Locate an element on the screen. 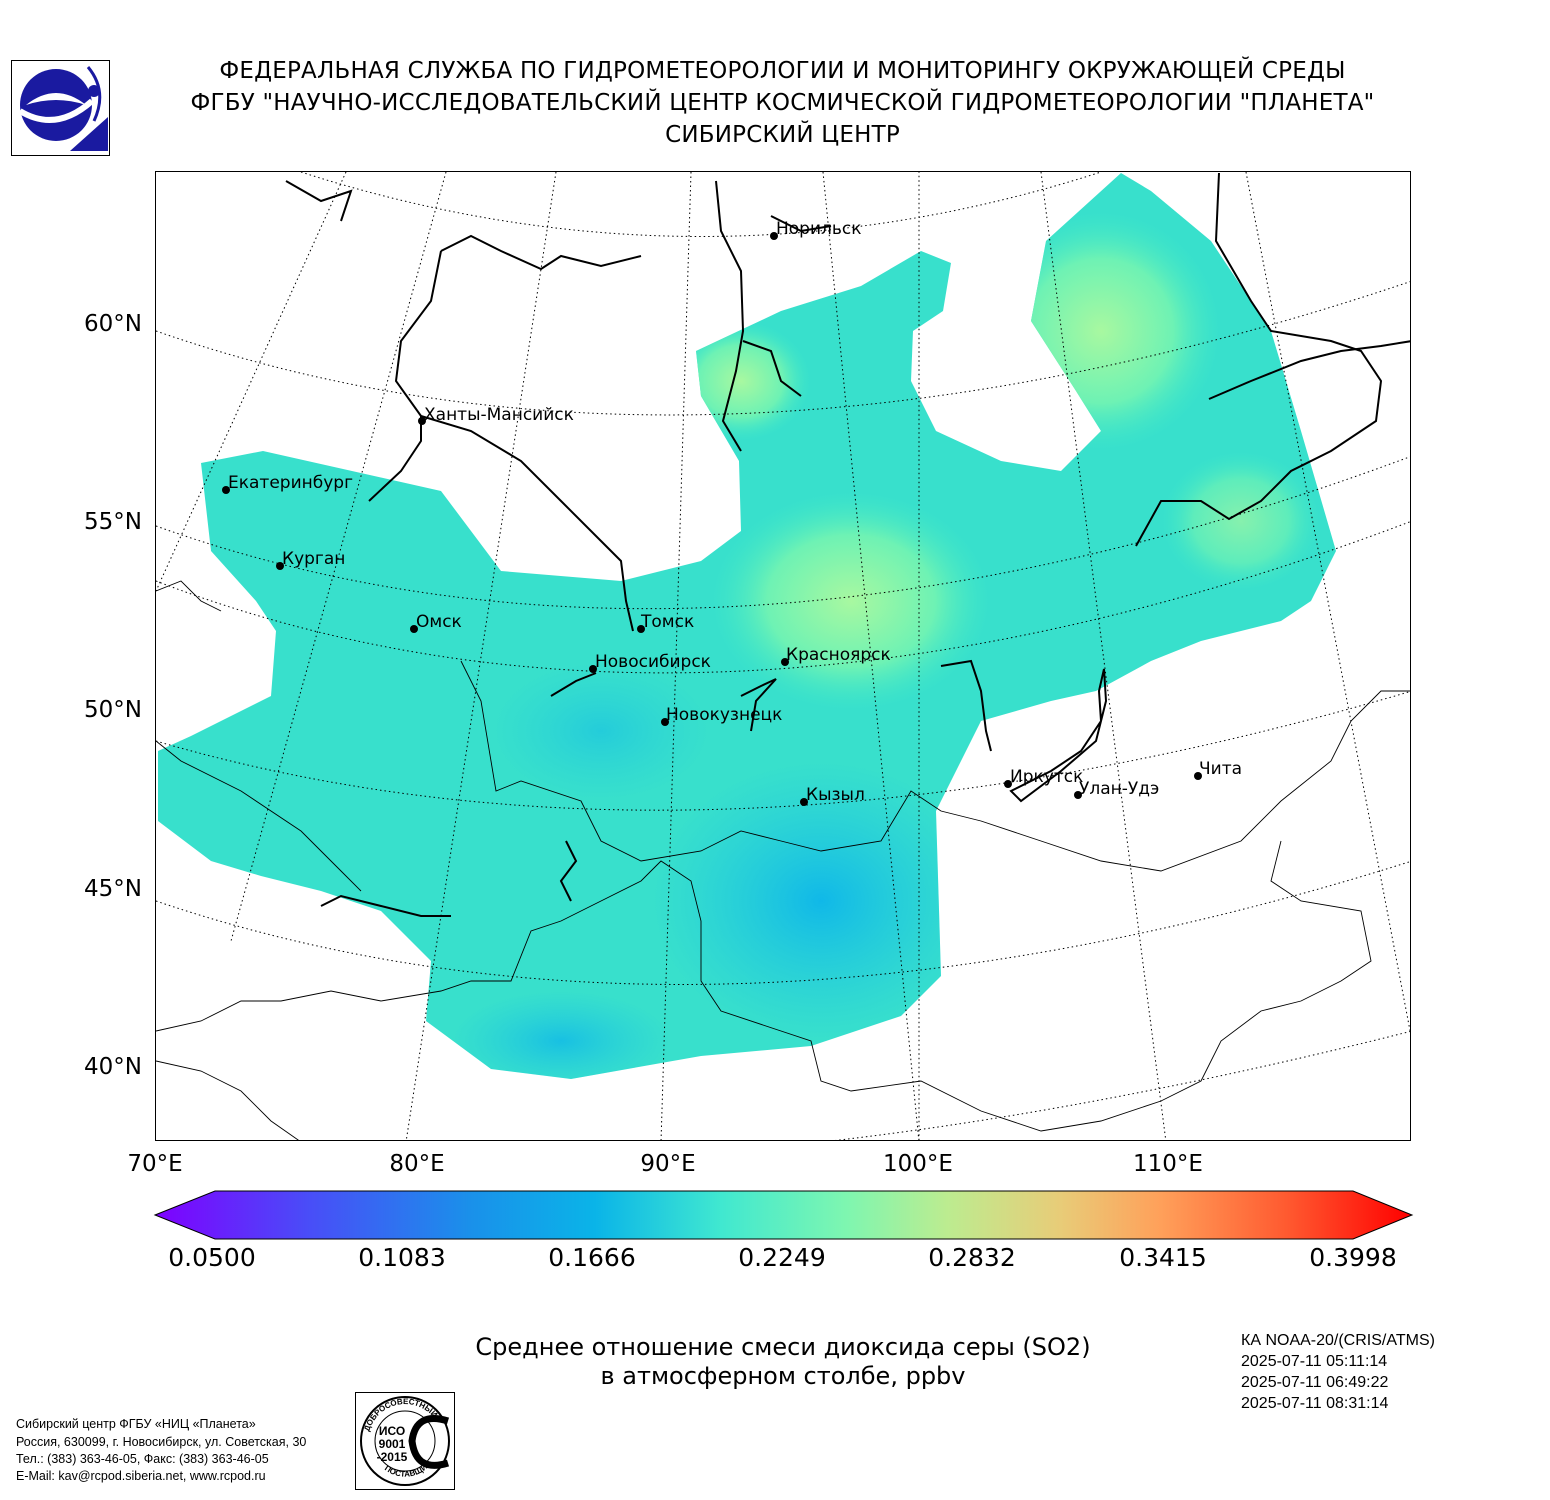 Image resolution: width=1550 pixels, height=1500 pixels. caption-line-2: в атмосферном столбе, ppbv is located at coordinates (783, 1376).